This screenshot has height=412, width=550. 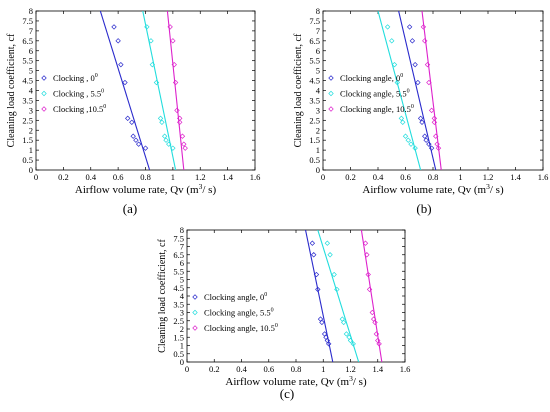 What do you see at coordinates (318, 170) in the screenshot?
I see `y-tick-label: 0` at bounding box center [318, 170].